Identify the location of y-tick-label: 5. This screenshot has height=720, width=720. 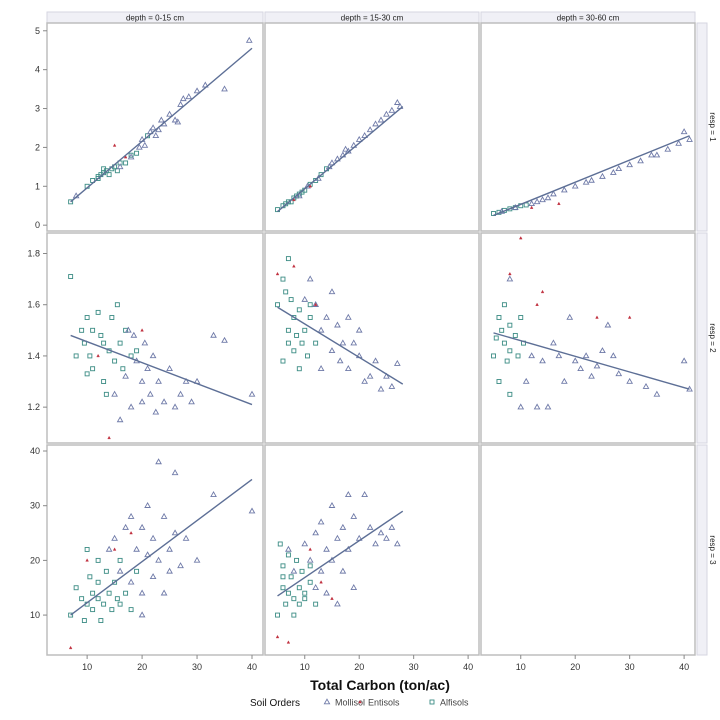
(37, 31).